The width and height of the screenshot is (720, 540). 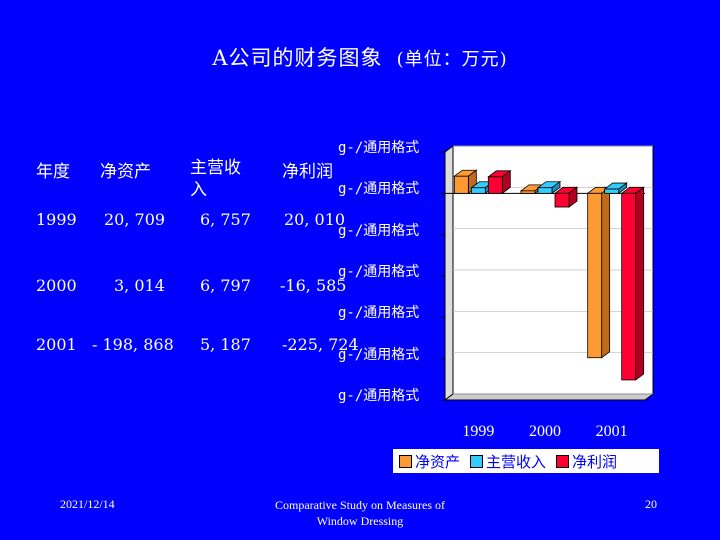 What do you see at coordinates (139, 285) in the screenshot?
I see `row-2000-net-assets: 3, 014` at bounding box center [139, 285].